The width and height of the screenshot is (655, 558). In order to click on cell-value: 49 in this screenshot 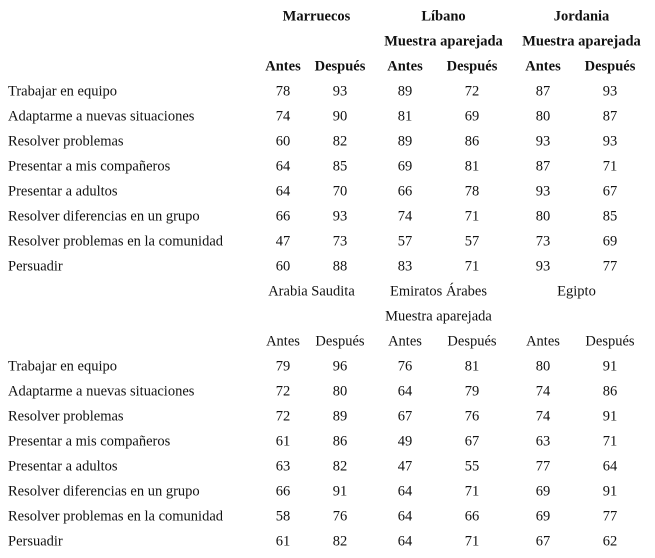, I will do `click(405, 441)`.